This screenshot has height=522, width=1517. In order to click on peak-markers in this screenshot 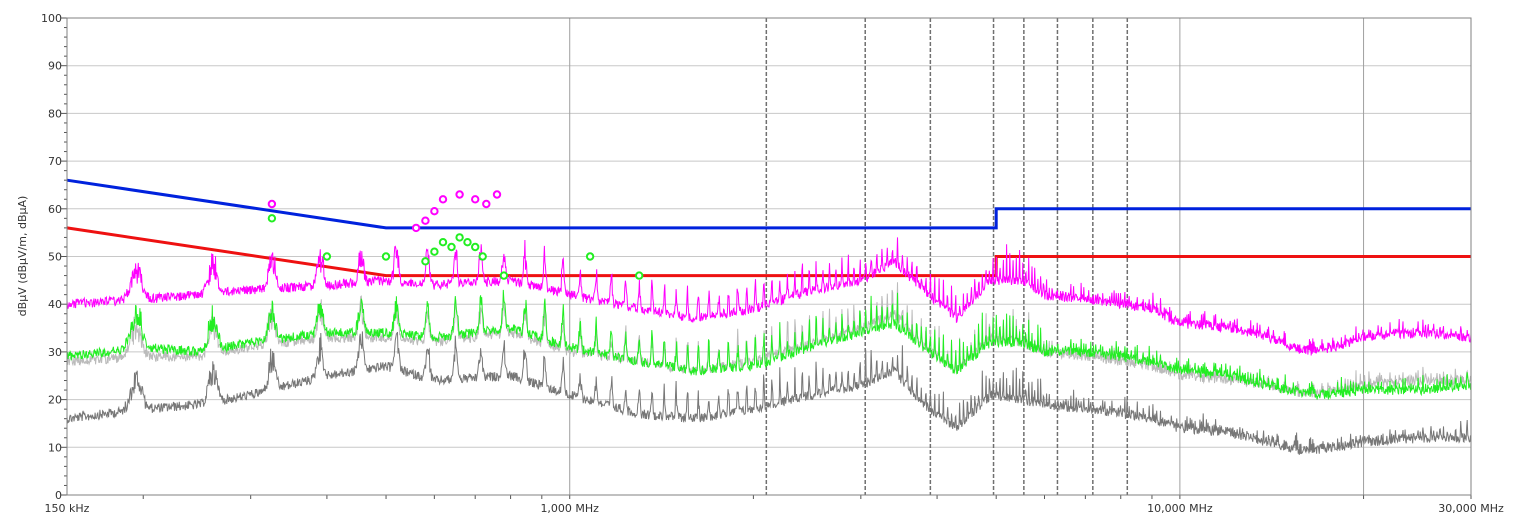, I will do `click(455, 235)`.